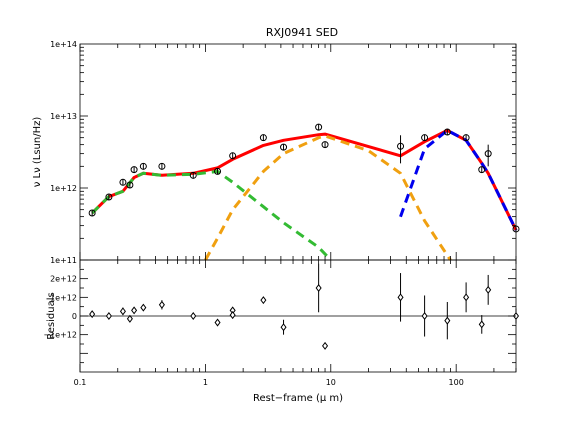 This screenshot has width=576, height=432. I want to click on sed-y-tick-label: 1e+12, so click(63, 188).